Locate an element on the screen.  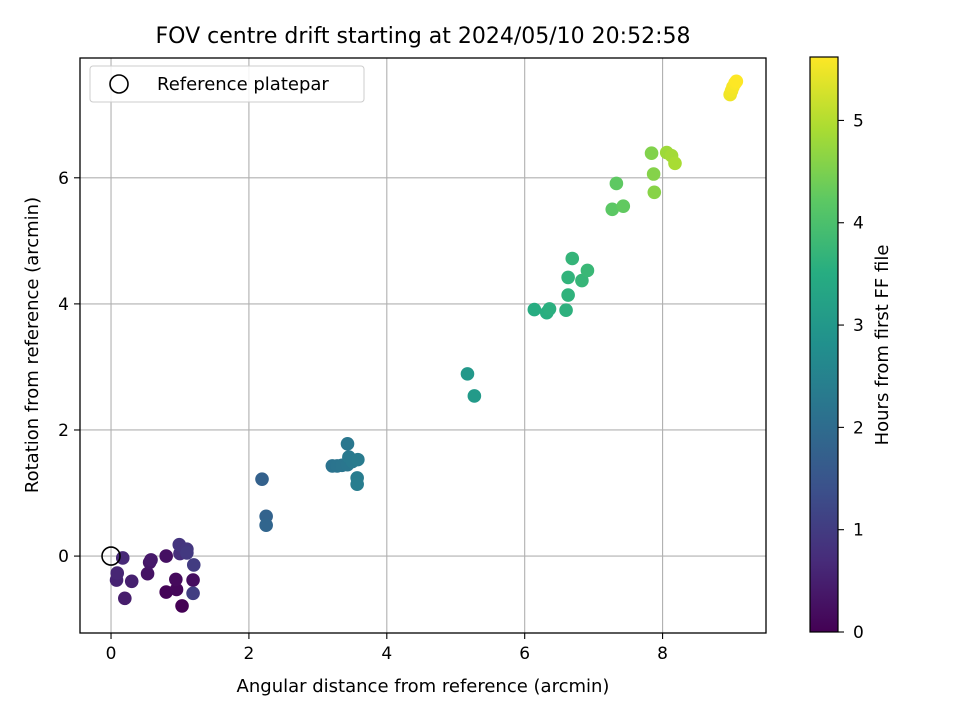
colorbar-gradient is located at coordinates (824, 344).